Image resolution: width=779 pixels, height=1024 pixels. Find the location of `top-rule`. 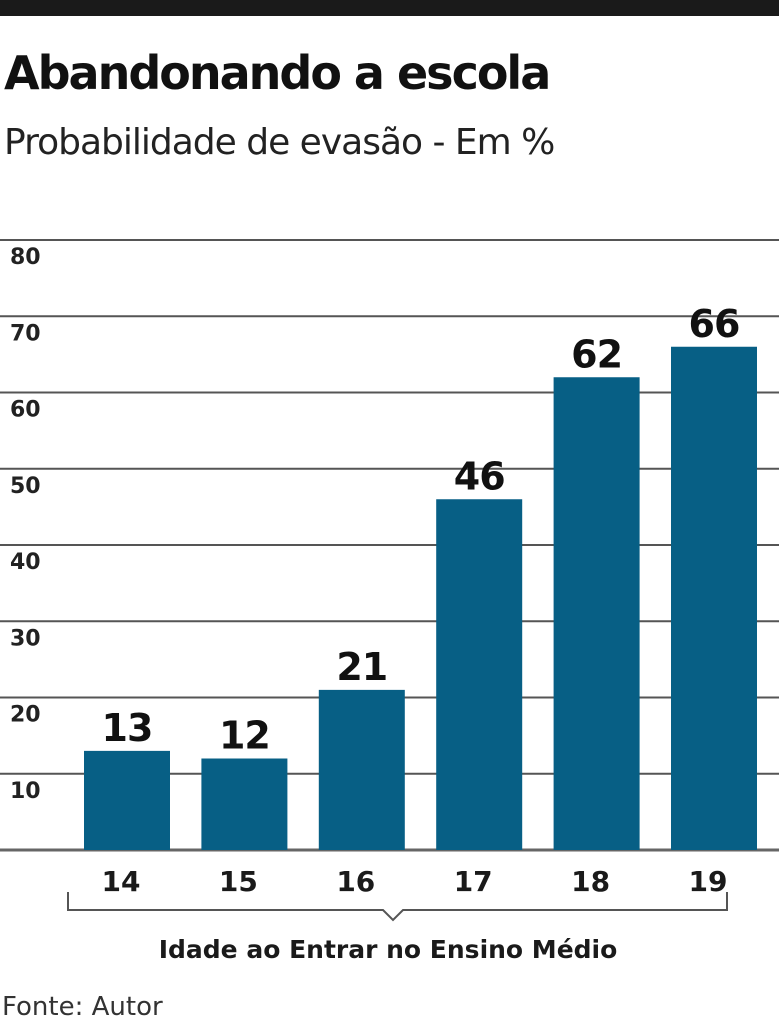

top-rule is located at coordinates (389, 8).